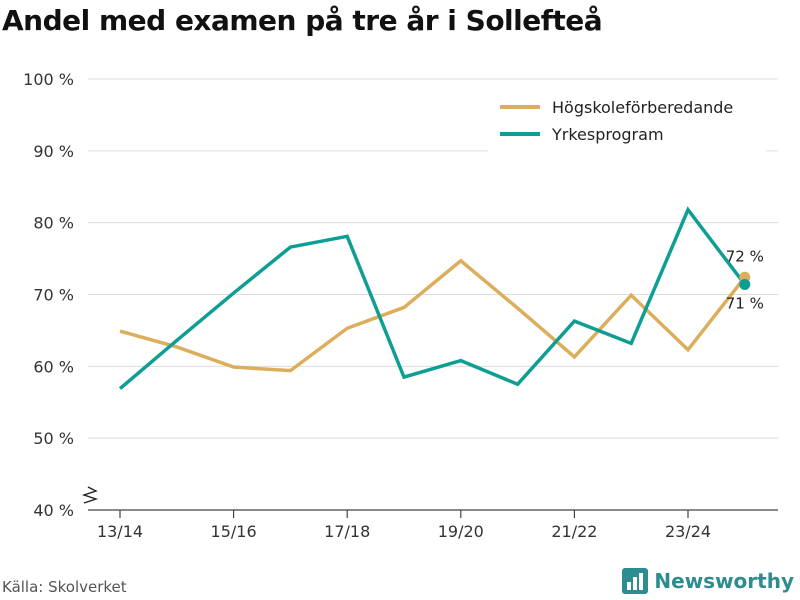 Image resolution: width=800 pixels, height=600 pixels. I want to click on chart-title: Andel med examen på tre år i Sollefteå, so click(302, 20).